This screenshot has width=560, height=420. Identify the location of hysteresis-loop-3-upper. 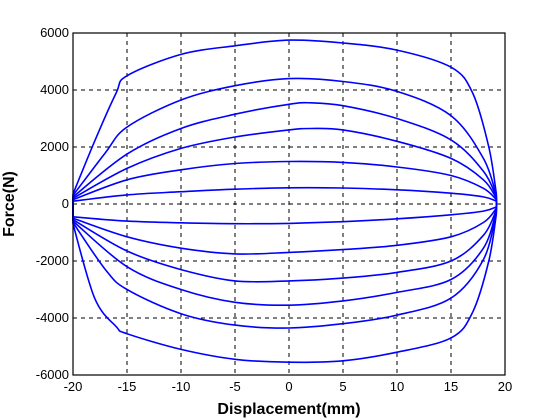
(285, 163).